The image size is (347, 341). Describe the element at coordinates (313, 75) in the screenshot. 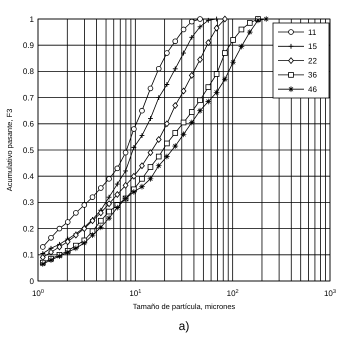

I see `legend-label: 36` at that location.